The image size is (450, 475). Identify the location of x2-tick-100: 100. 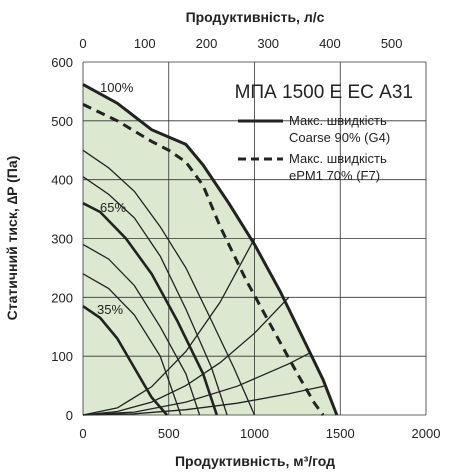
(145, 43).